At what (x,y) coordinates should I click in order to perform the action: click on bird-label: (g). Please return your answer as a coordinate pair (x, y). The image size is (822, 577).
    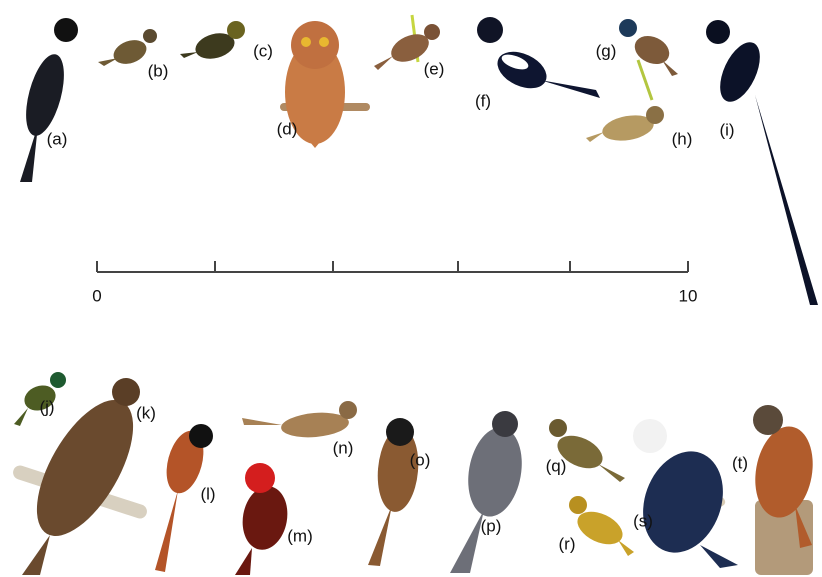
    Looking at the image, I should click on (606, 50).